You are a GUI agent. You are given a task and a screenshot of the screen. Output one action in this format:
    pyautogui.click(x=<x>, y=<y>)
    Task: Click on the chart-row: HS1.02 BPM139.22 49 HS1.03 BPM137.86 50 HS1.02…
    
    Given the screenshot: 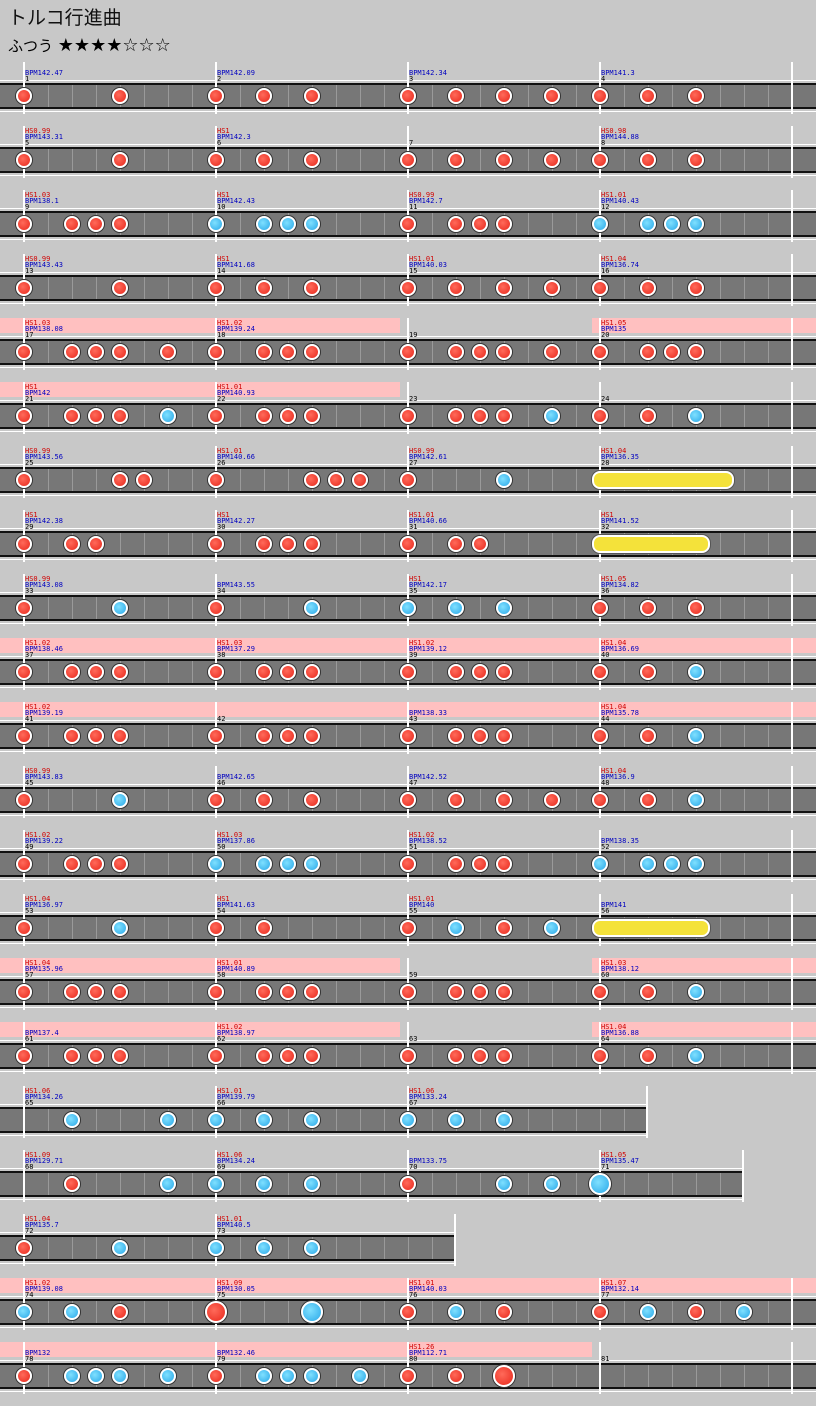 What is the action you would take?
    pyautogui.click(x=408, y=862)
    